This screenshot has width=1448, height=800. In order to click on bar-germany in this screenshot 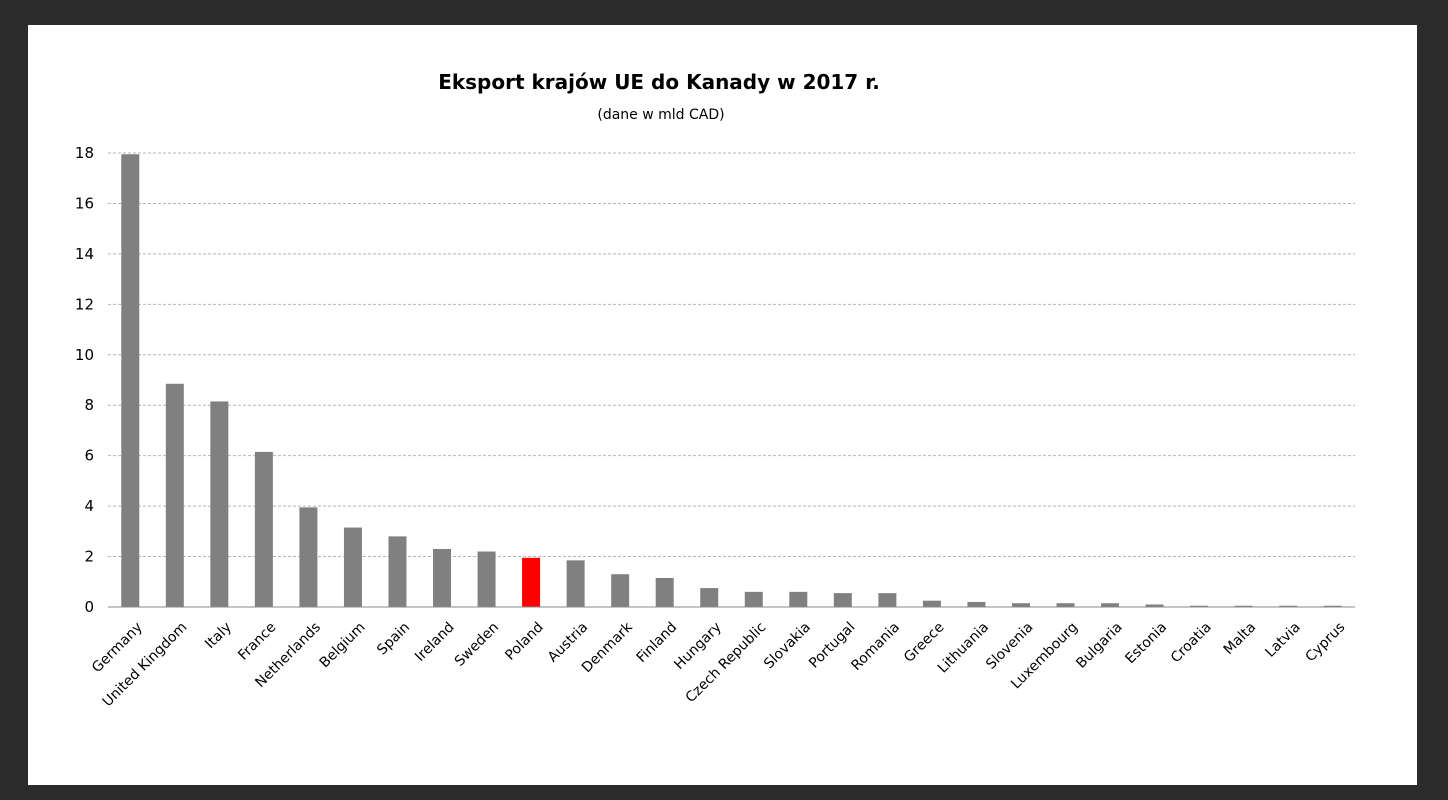, I will do `click(130, 380)`.